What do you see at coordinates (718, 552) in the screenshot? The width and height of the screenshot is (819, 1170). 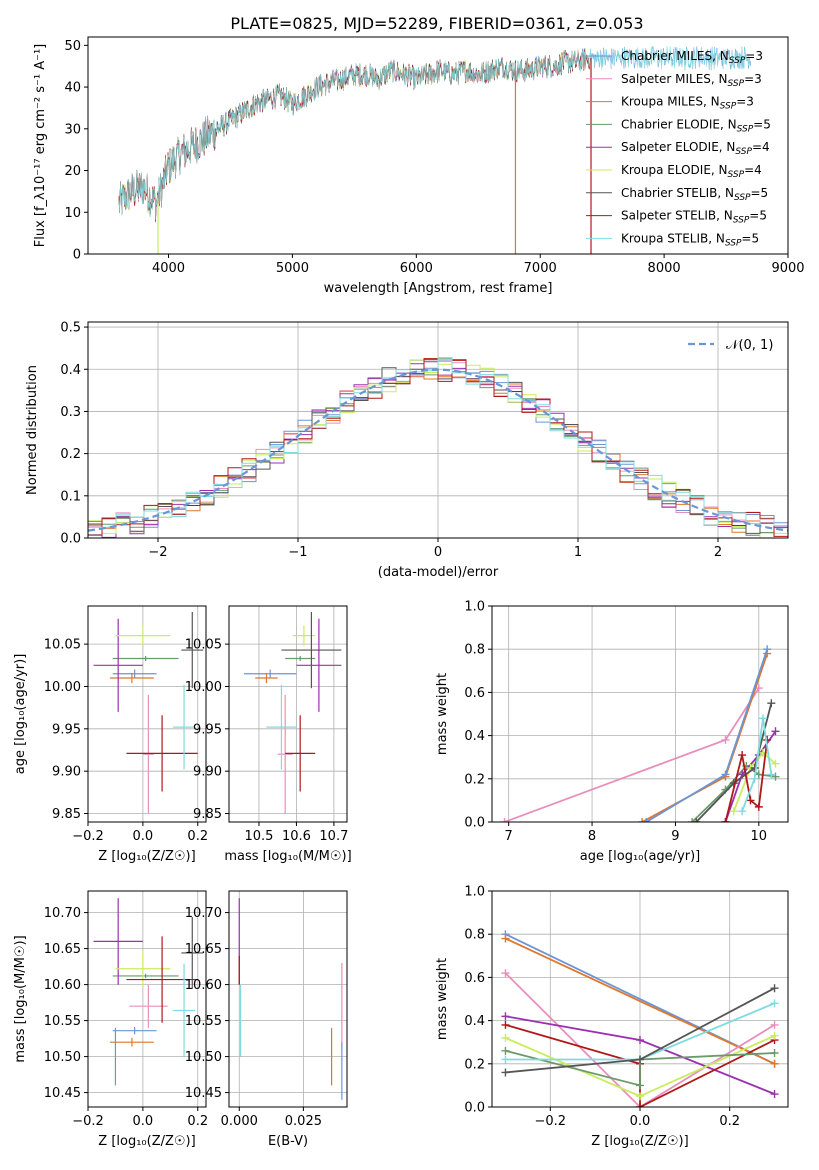 I see `x-tick-label: 2` at bounding box center [718, 552].